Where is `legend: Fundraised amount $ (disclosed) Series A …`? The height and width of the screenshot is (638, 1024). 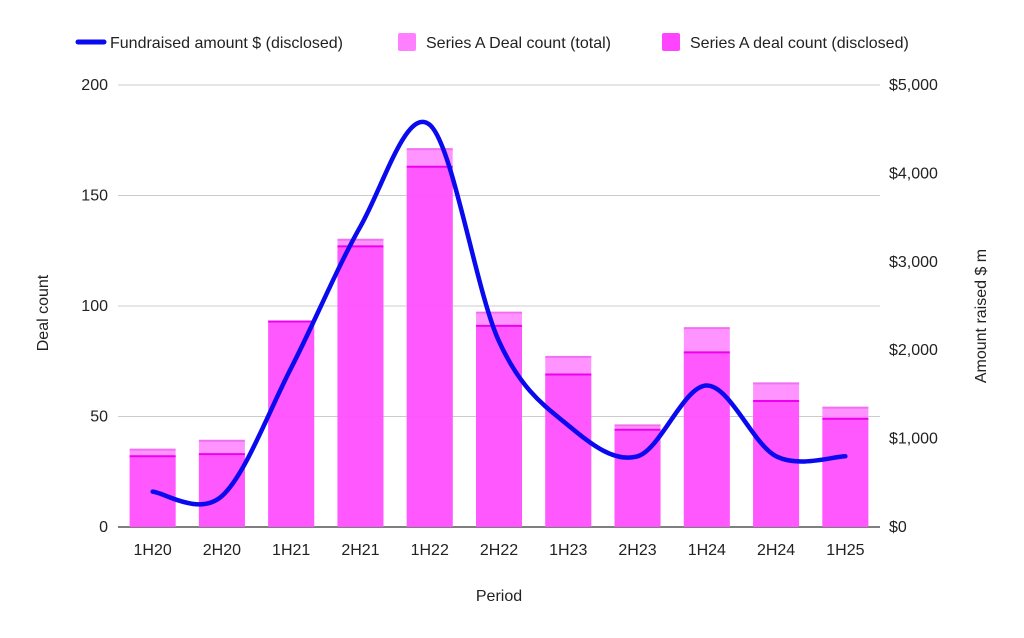
legend: Fundraised amount $ (disclosed) Series A … is located at coordinates (492, 42).